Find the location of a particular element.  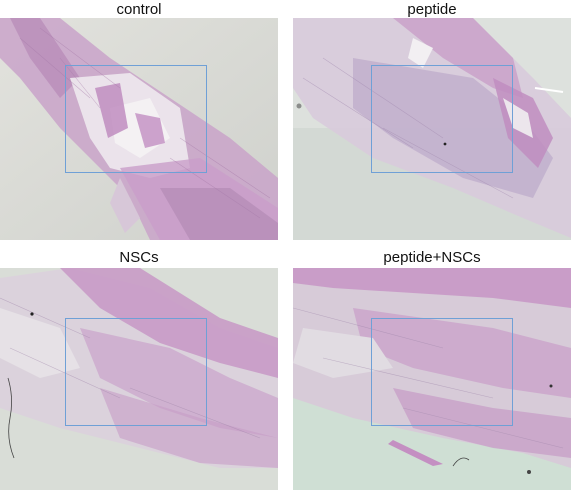

roi-box-peptide-nscs is located at coordinates (442, 372).